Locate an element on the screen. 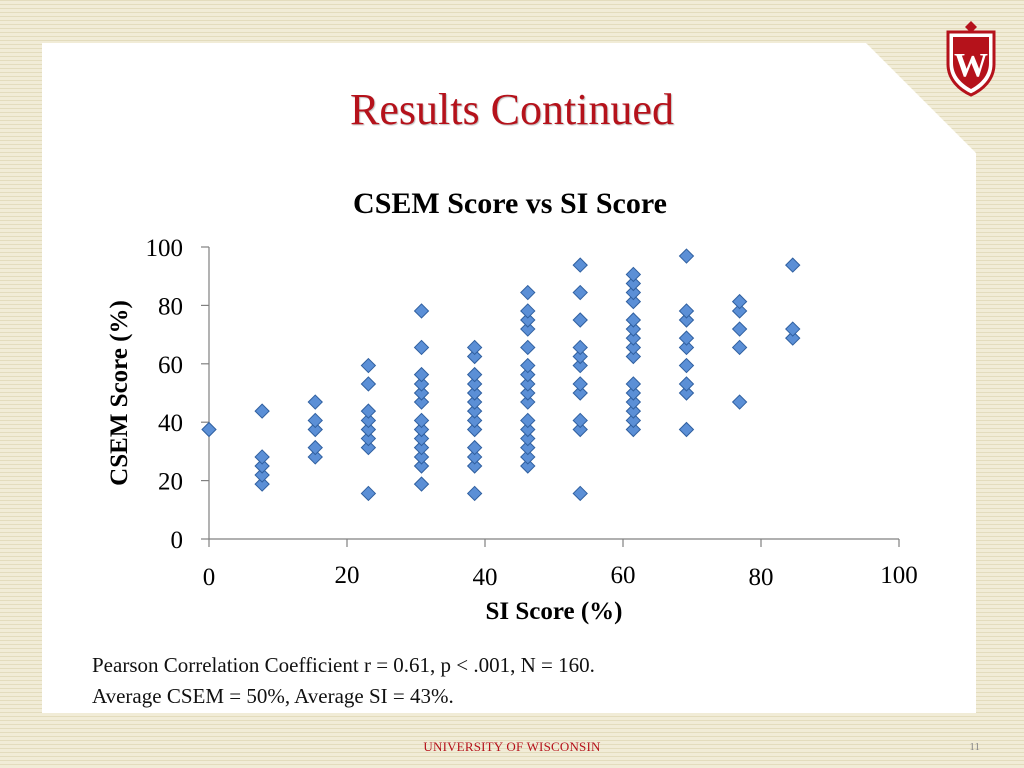 The width and height of the screenshot is (1024, 768). footer-university: UNIVERSITY OF WISCONSIN is located at coordinates (512, 746).